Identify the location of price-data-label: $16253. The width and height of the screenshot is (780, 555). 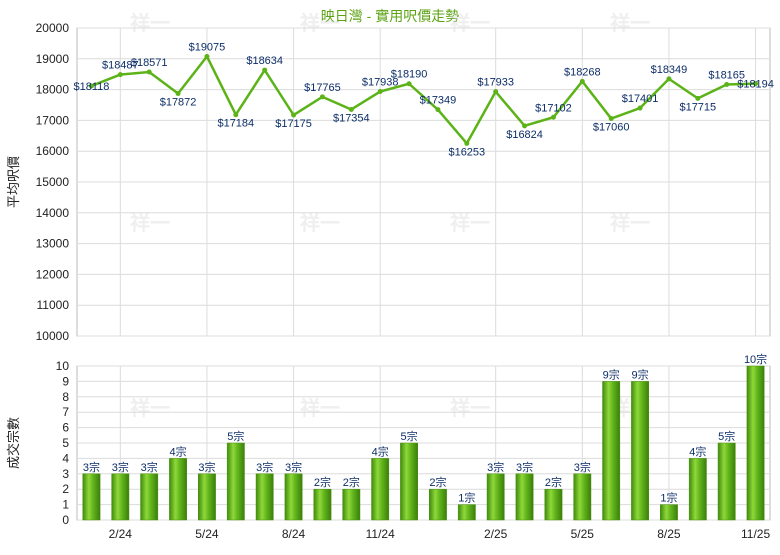
(466, 152).